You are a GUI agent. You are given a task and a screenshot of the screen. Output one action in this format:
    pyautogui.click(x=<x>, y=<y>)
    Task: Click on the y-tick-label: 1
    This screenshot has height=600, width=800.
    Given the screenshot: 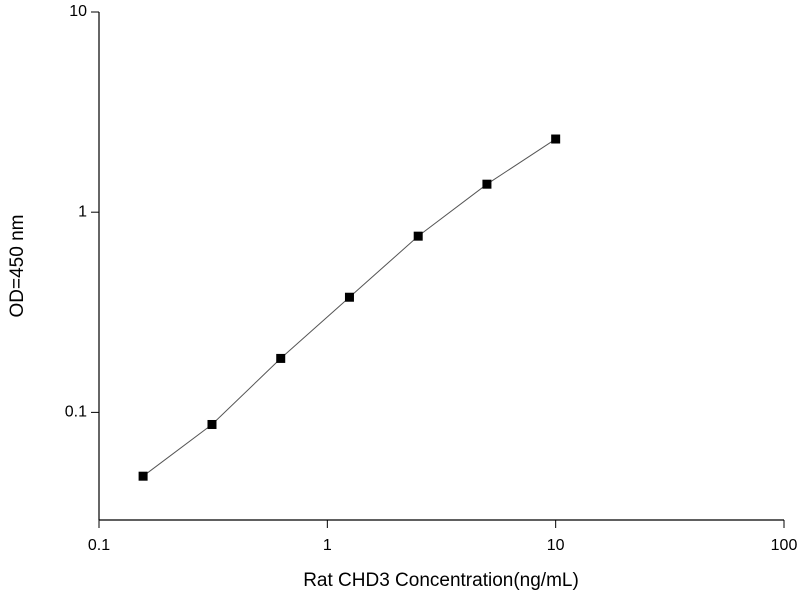 What is the action you would take?
    pyautogui.click(x=82, y=211)
    